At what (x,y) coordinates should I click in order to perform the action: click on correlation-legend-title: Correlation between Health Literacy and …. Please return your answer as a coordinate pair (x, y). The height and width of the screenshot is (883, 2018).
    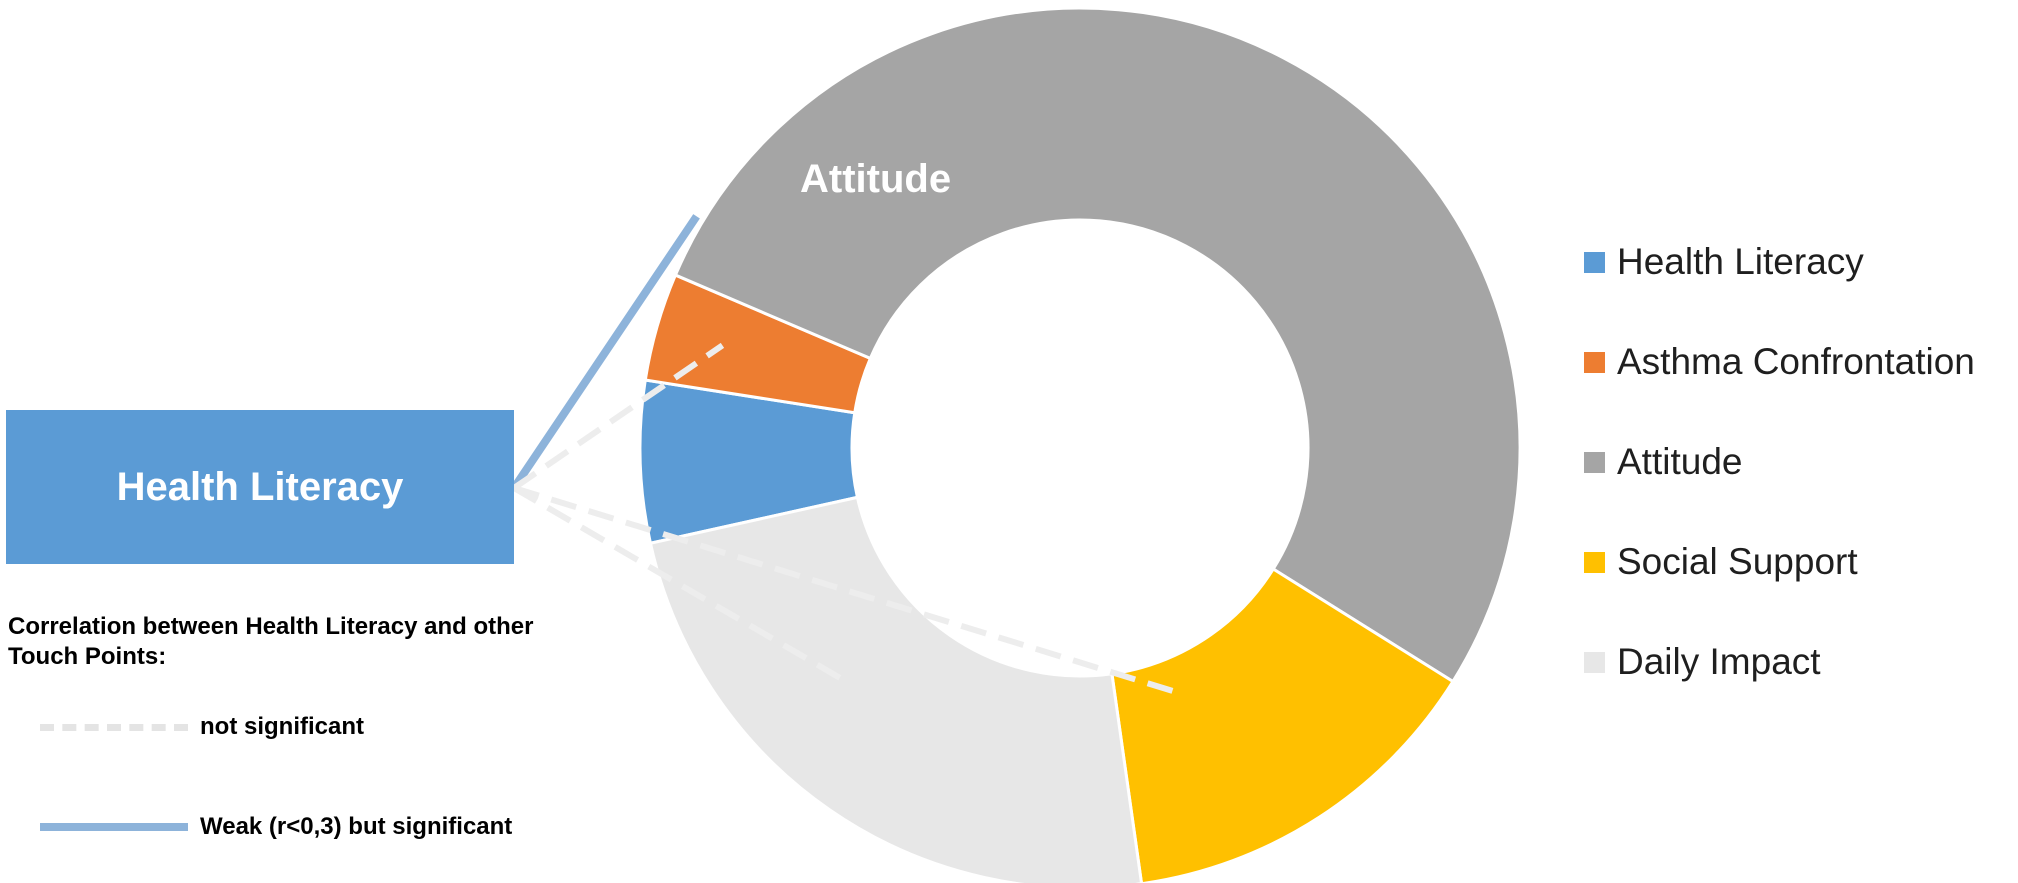
    Looking at the image, I should click on (271, 641).